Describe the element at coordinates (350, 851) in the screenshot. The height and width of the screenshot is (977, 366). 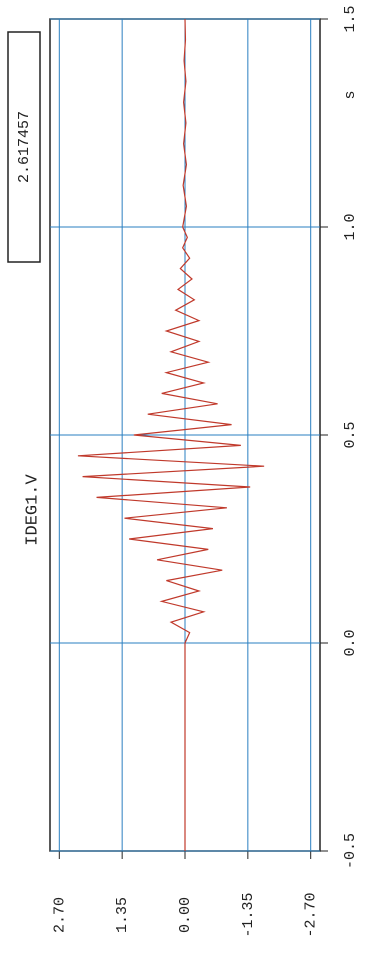
I see `x-tick-label: -0.5` at that location.